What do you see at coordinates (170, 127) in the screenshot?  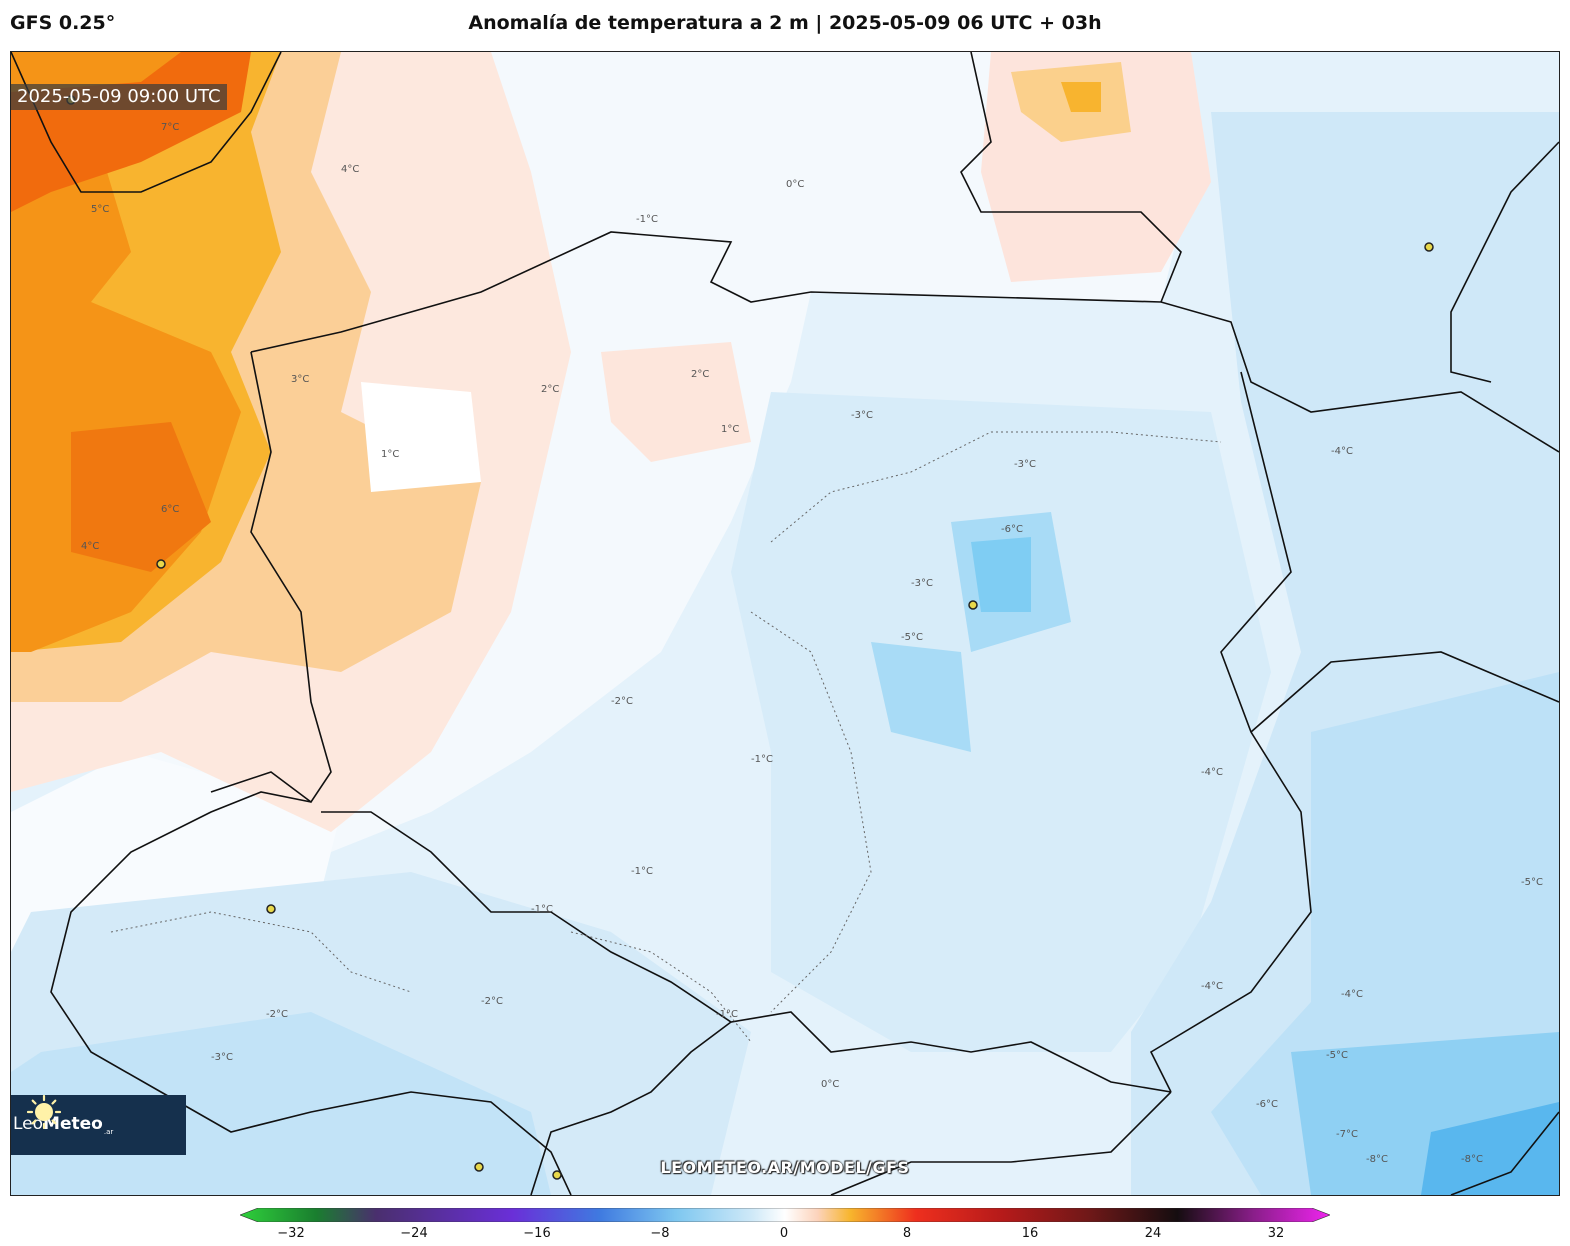 I see `contour-label: 7°C` at bounding box center [170, 127].